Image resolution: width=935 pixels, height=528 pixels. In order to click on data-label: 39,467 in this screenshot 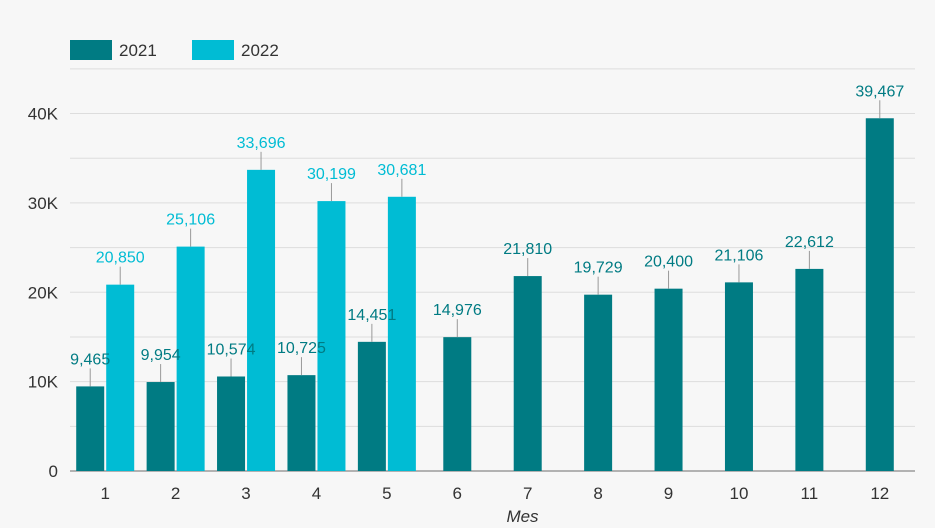, I will do `click(879, 91)`.